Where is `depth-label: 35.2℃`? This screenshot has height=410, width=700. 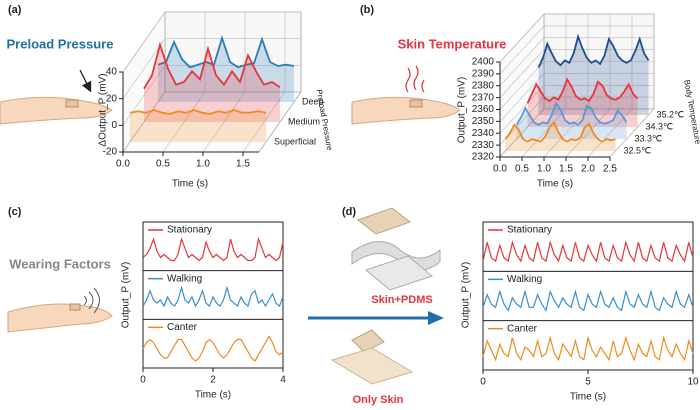 depth-label: 35.2℃ is located at coordinates (671, 114).